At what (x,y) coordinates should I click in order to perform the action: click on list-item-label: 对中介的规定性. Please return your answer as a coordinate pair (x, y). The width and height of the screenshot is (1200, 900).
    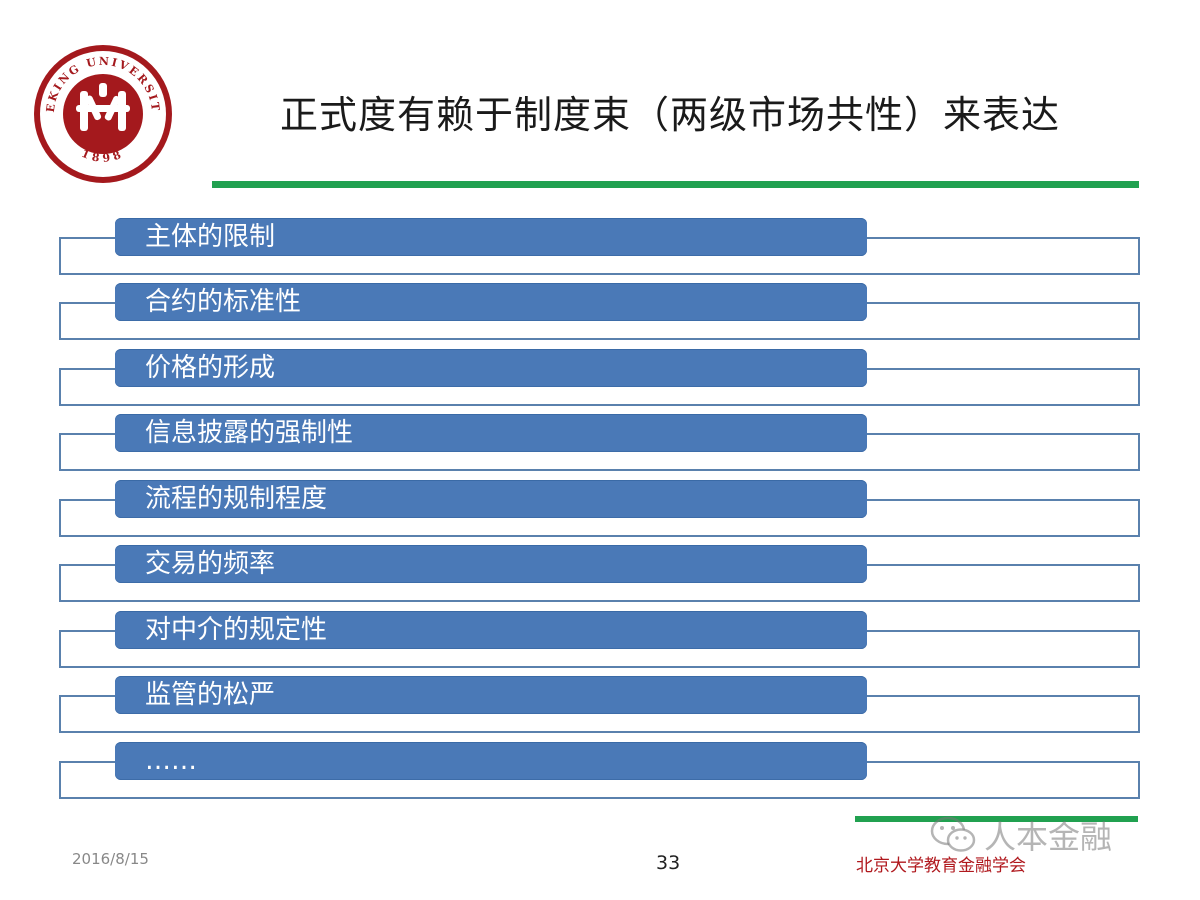
    Looking at the image, I should click on (491, 630).